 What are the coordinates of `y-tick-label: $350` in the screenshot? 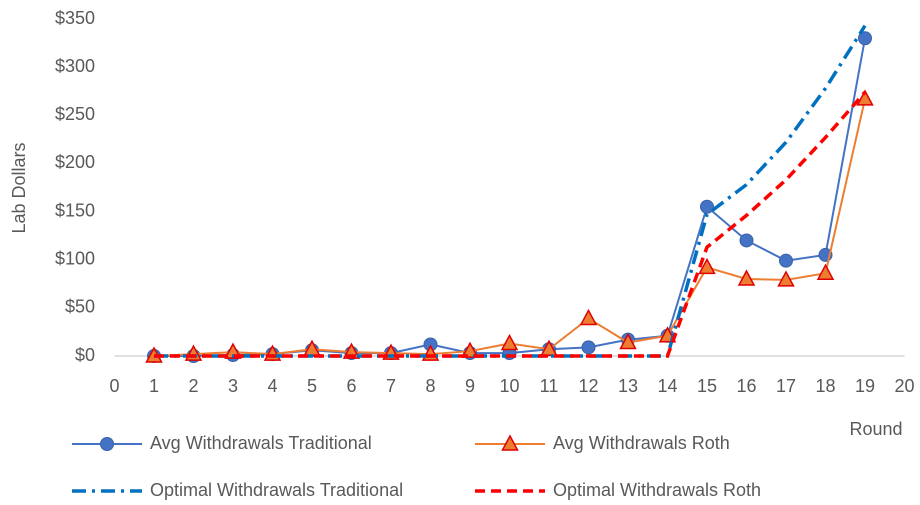 It's located at (75, 18).